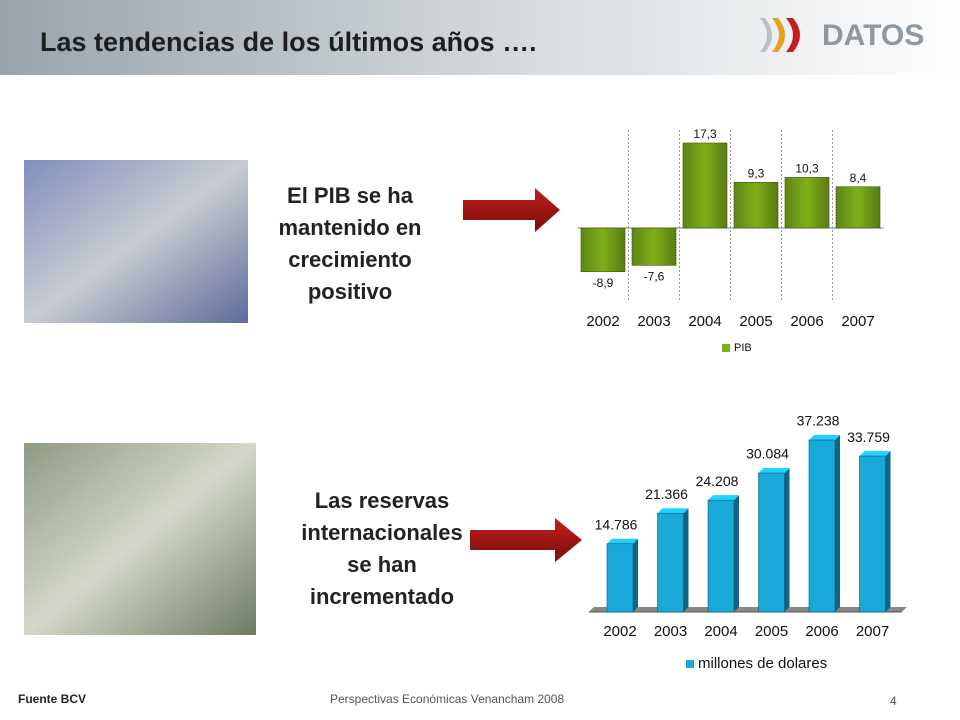  What do you see at coordinates (762, 663) in the screenshot?
I see `legend-label: millones de dolares` at bounding box center [762, 663].